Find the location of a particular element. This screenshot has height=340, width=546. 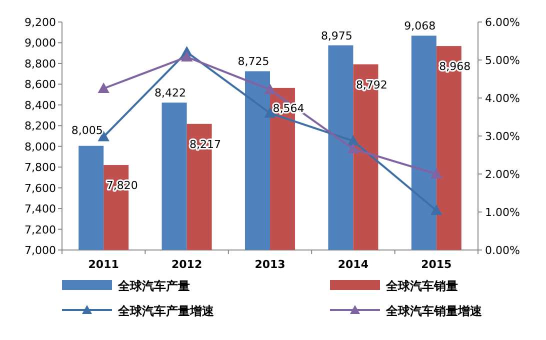

y-tick-label: 7,600 is located at coordinates (40, 188).